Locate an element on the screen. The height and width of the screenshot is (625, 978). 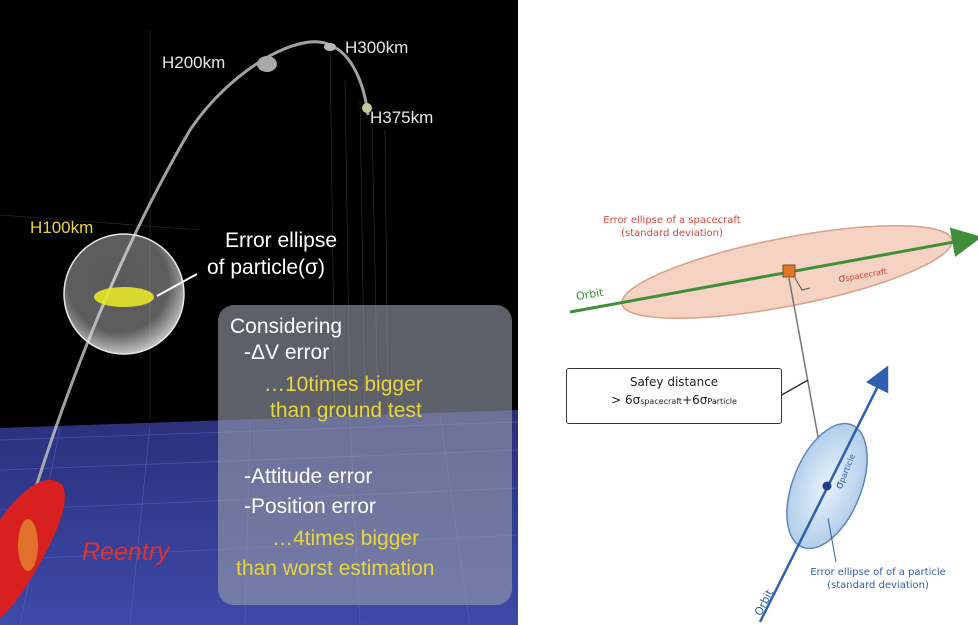
spacecraft-label-line2: (standard deviation) is located at coordinates (672, 233).